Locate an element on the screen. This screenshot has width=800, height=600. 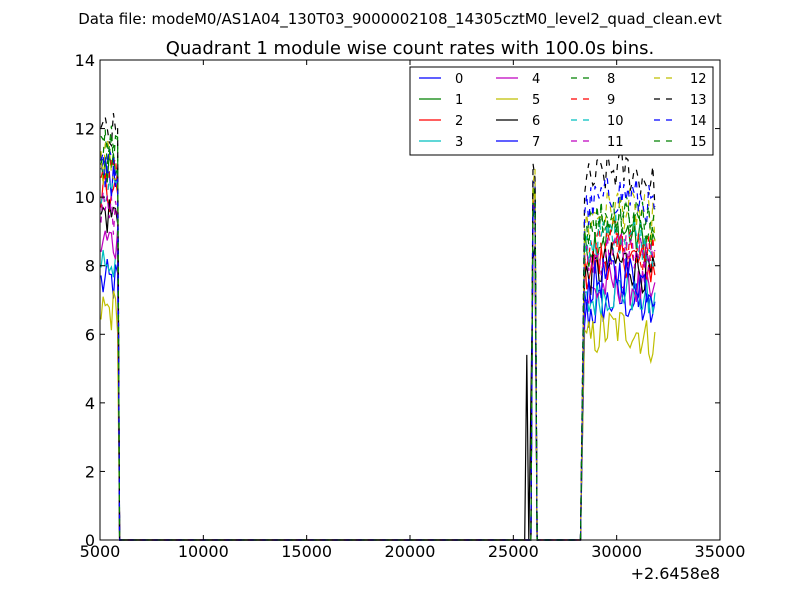
legend-label-13: 13 is located at coordinates (698, 100).